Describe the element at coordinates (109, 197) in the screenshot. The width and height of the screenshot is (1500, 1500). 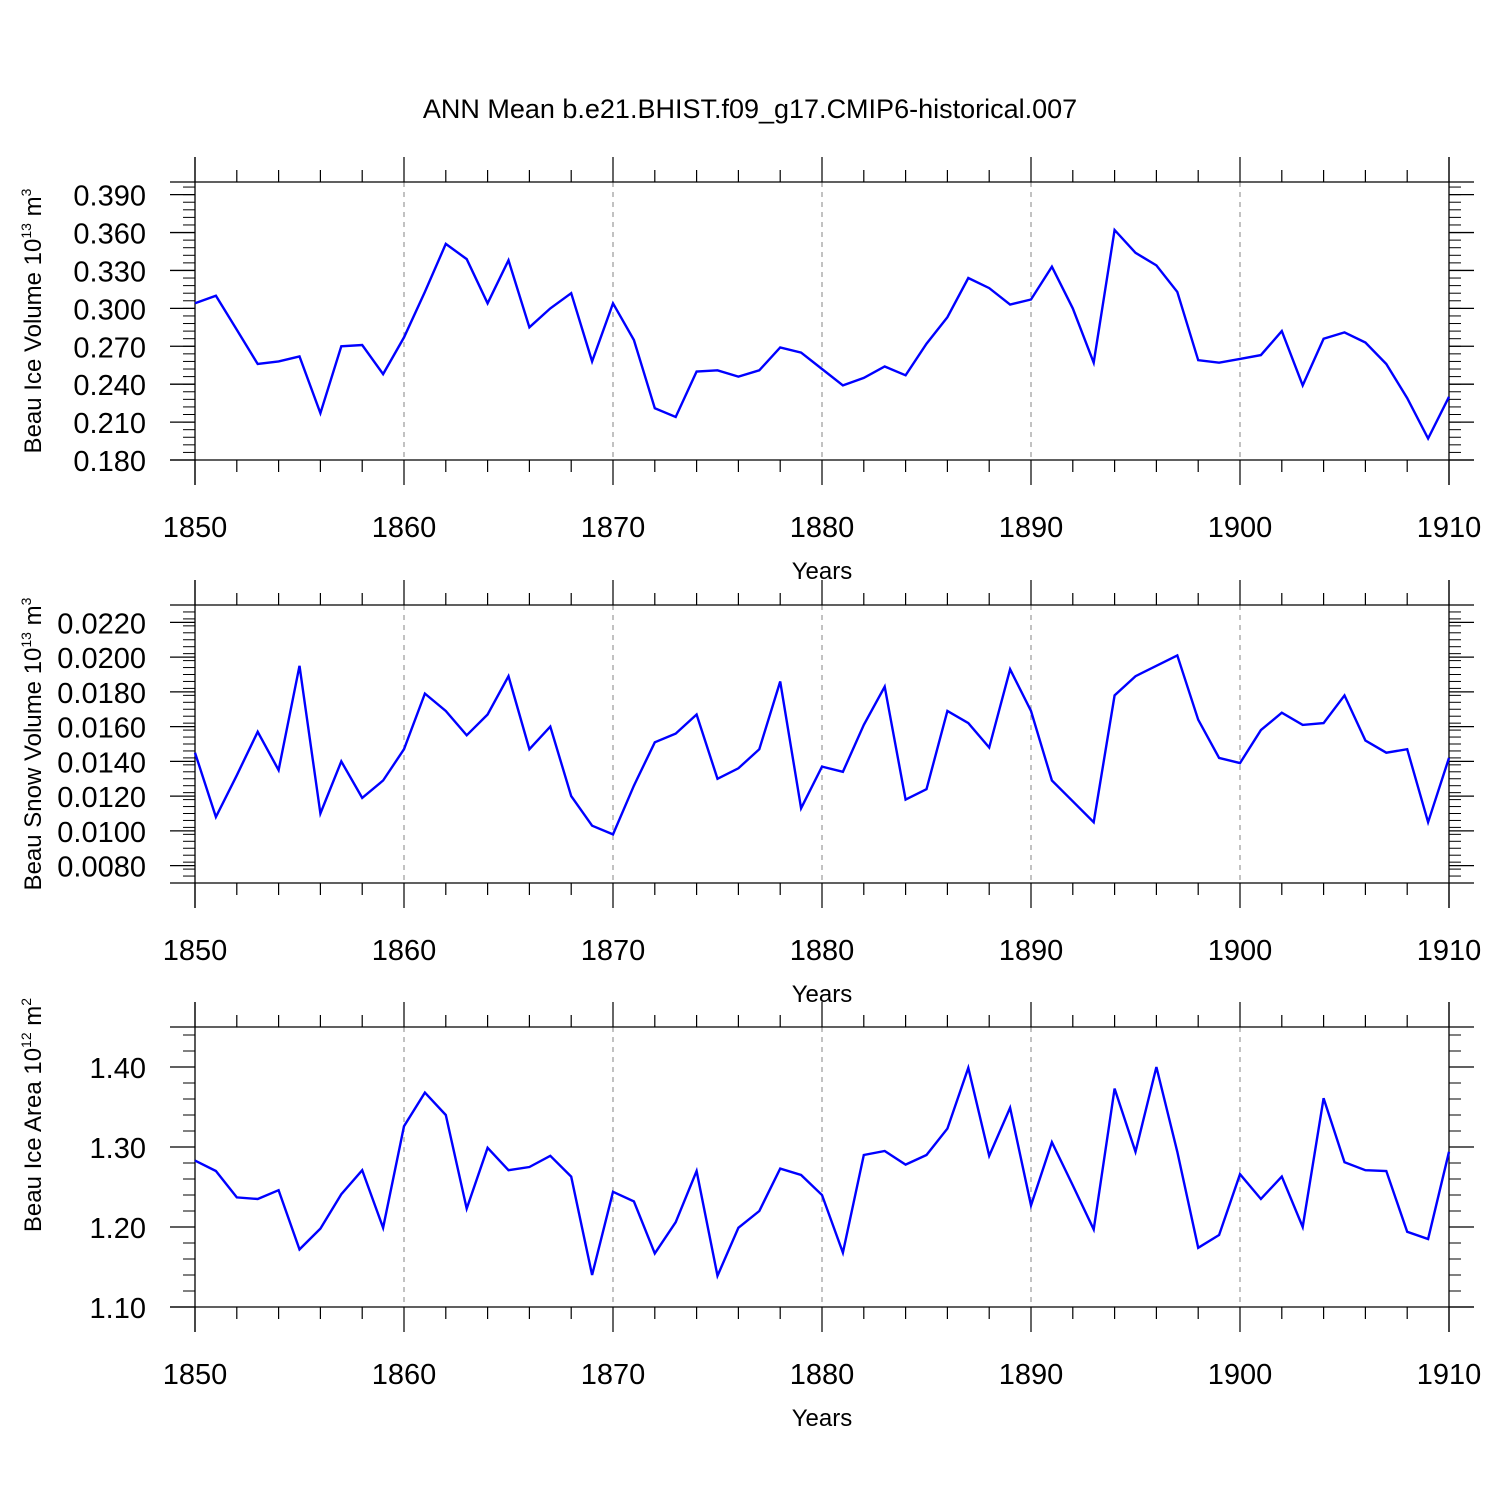
I see `y-tick-label: 0.390` at that location.